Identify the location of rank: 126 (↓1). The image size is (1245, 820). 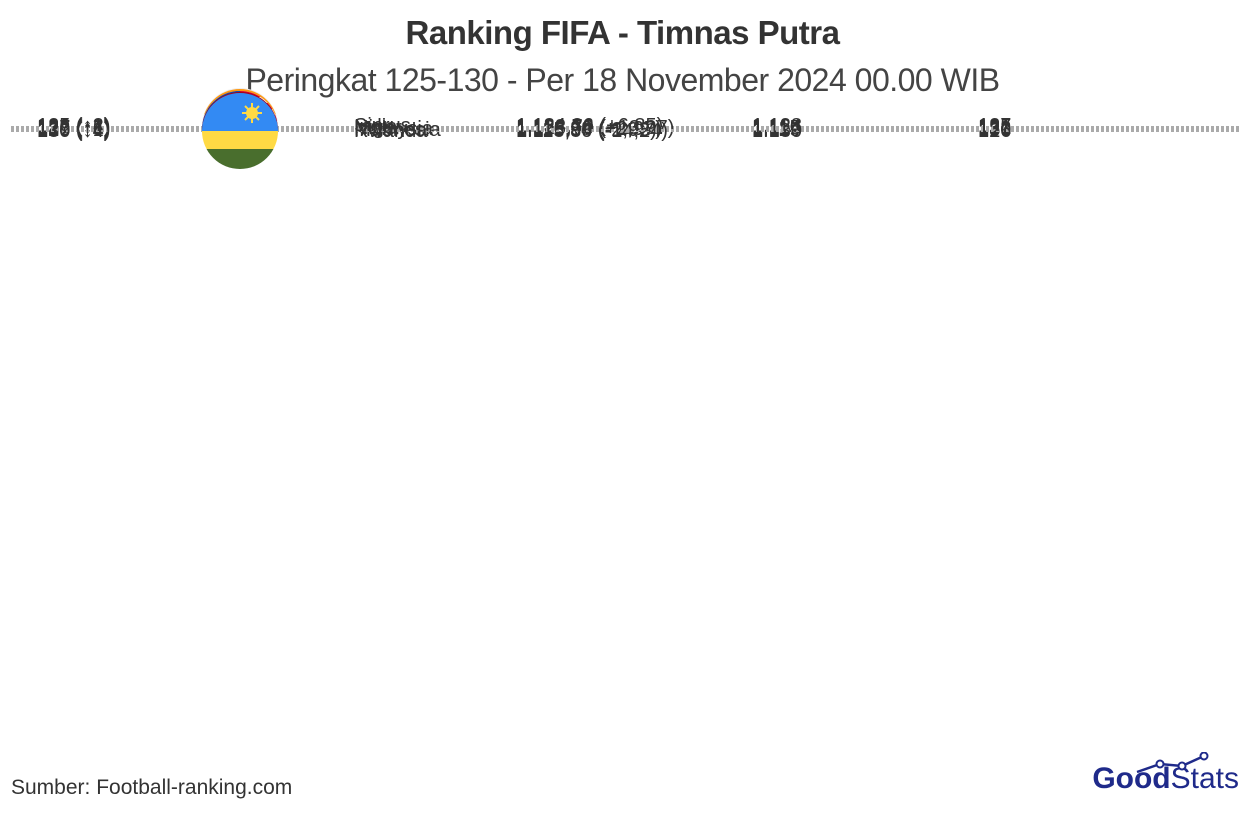
(74, 126).